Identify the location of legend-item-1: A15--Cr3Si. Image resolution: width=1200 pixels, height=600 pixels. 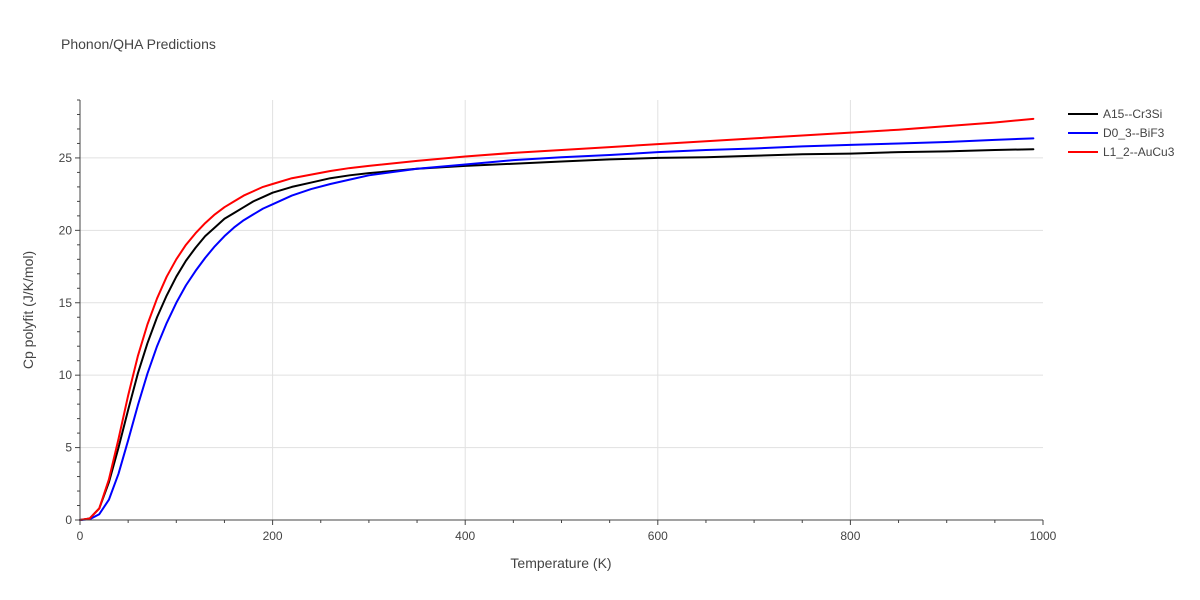
(1115, 114).